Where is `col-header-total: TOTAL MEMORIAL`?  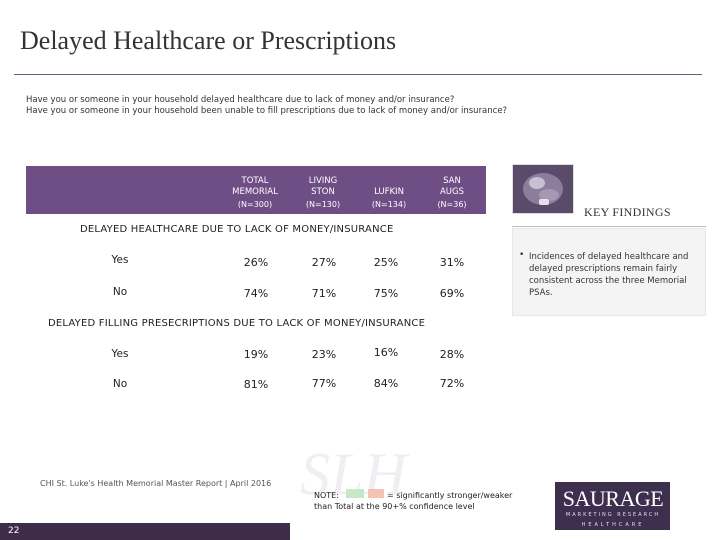
col-header-total: TOTAL MEMORIAL is located at coordinates (255, 187).